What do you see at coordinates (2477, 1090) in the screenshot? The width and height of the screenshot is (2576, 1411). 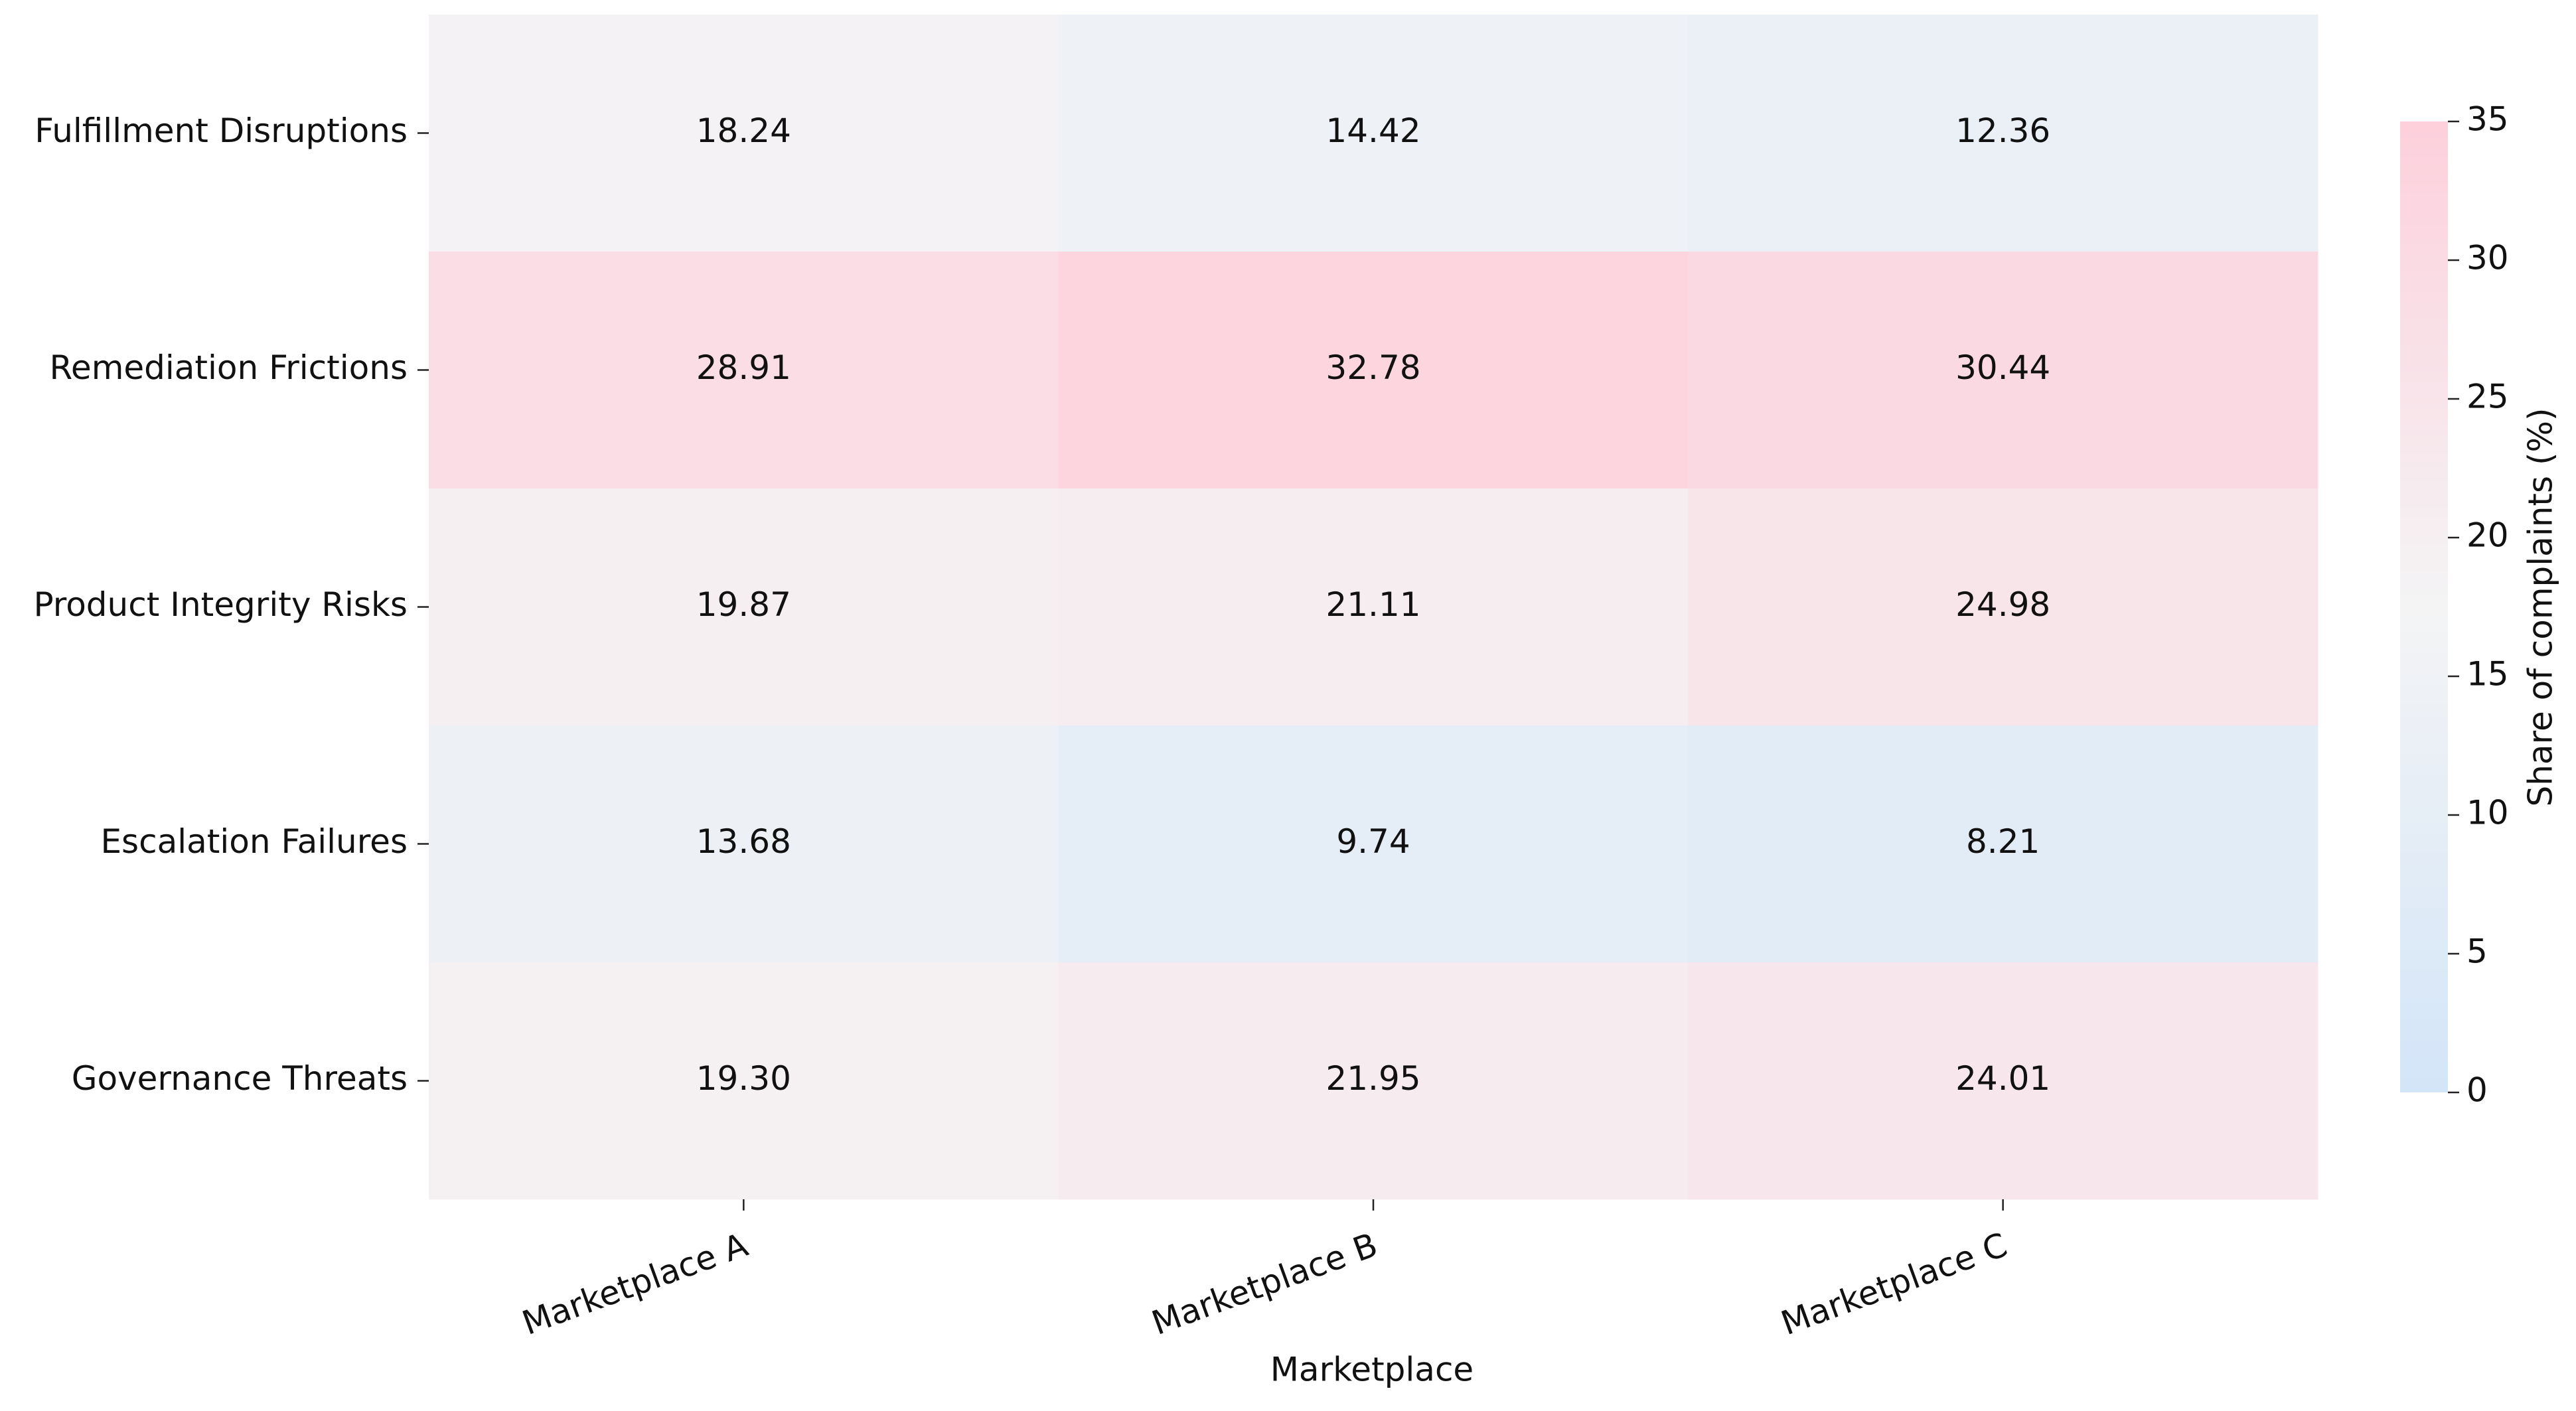 I see `colorbar-tick-label: 0` at bounding box center [2477, 1090].